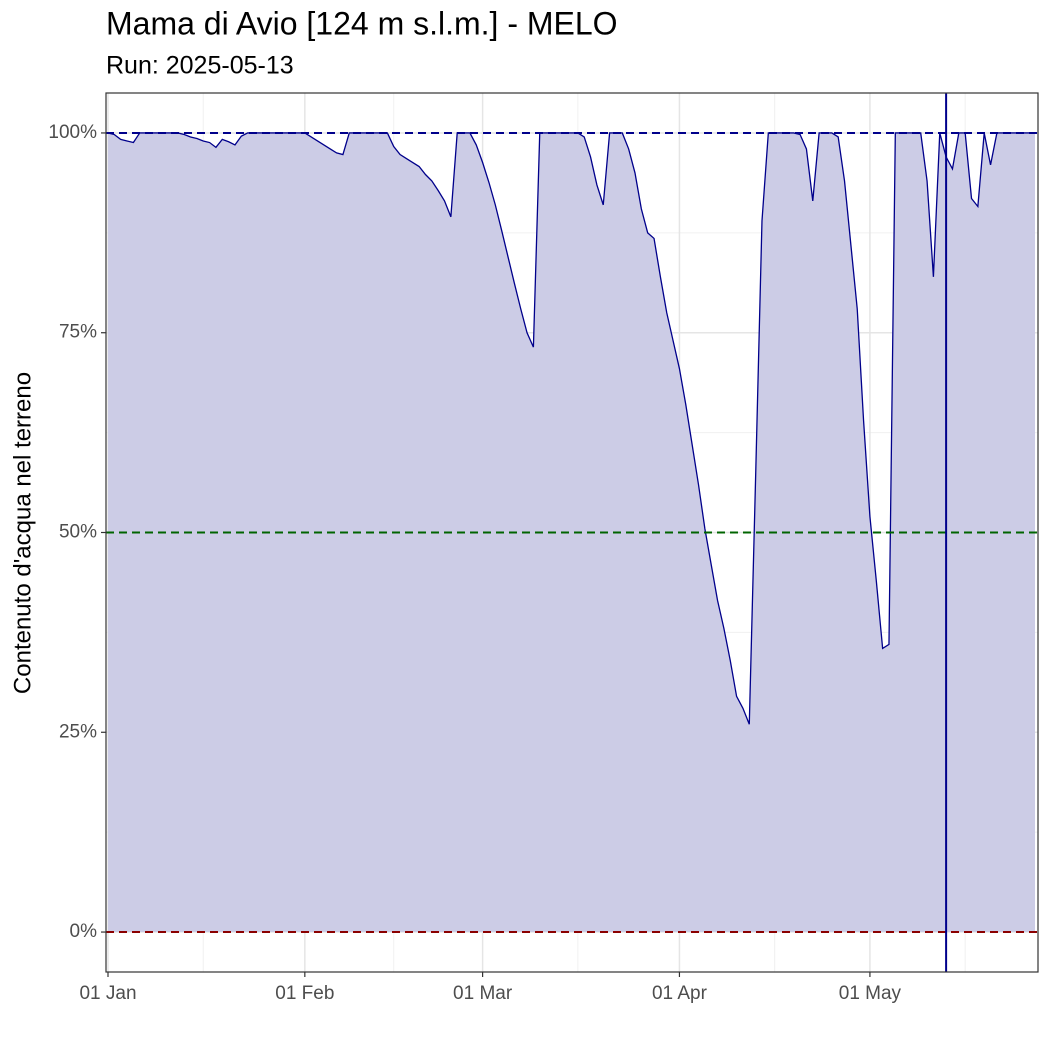 The image size is (1050, 1055). What do you see at coordinates (200, 66) in the screenshot?
I see `chart-subtitle: Run: 2025-05-13` at bounding box center [200, 66].